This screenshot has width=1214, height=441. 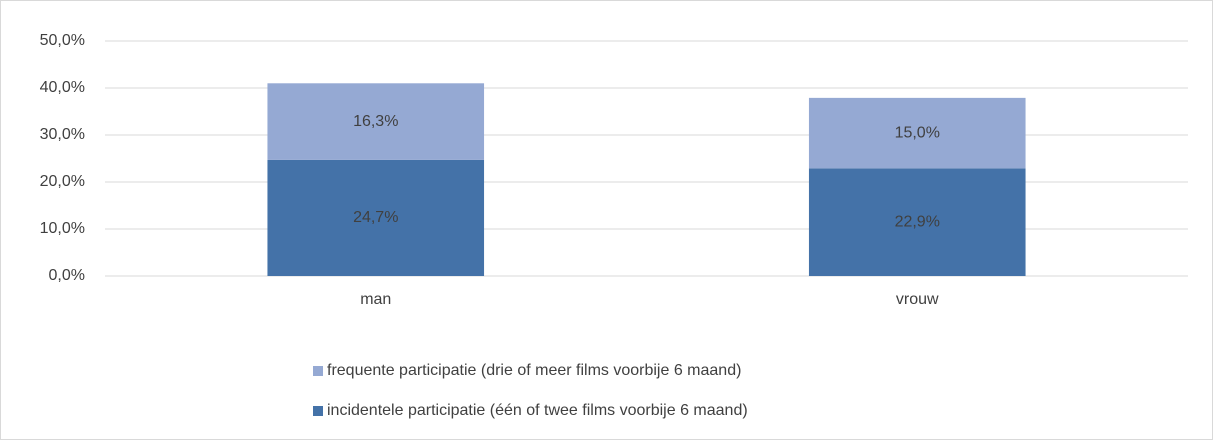 I want to click on y-tick-label: 30,0%, so click(x=62, y=134).